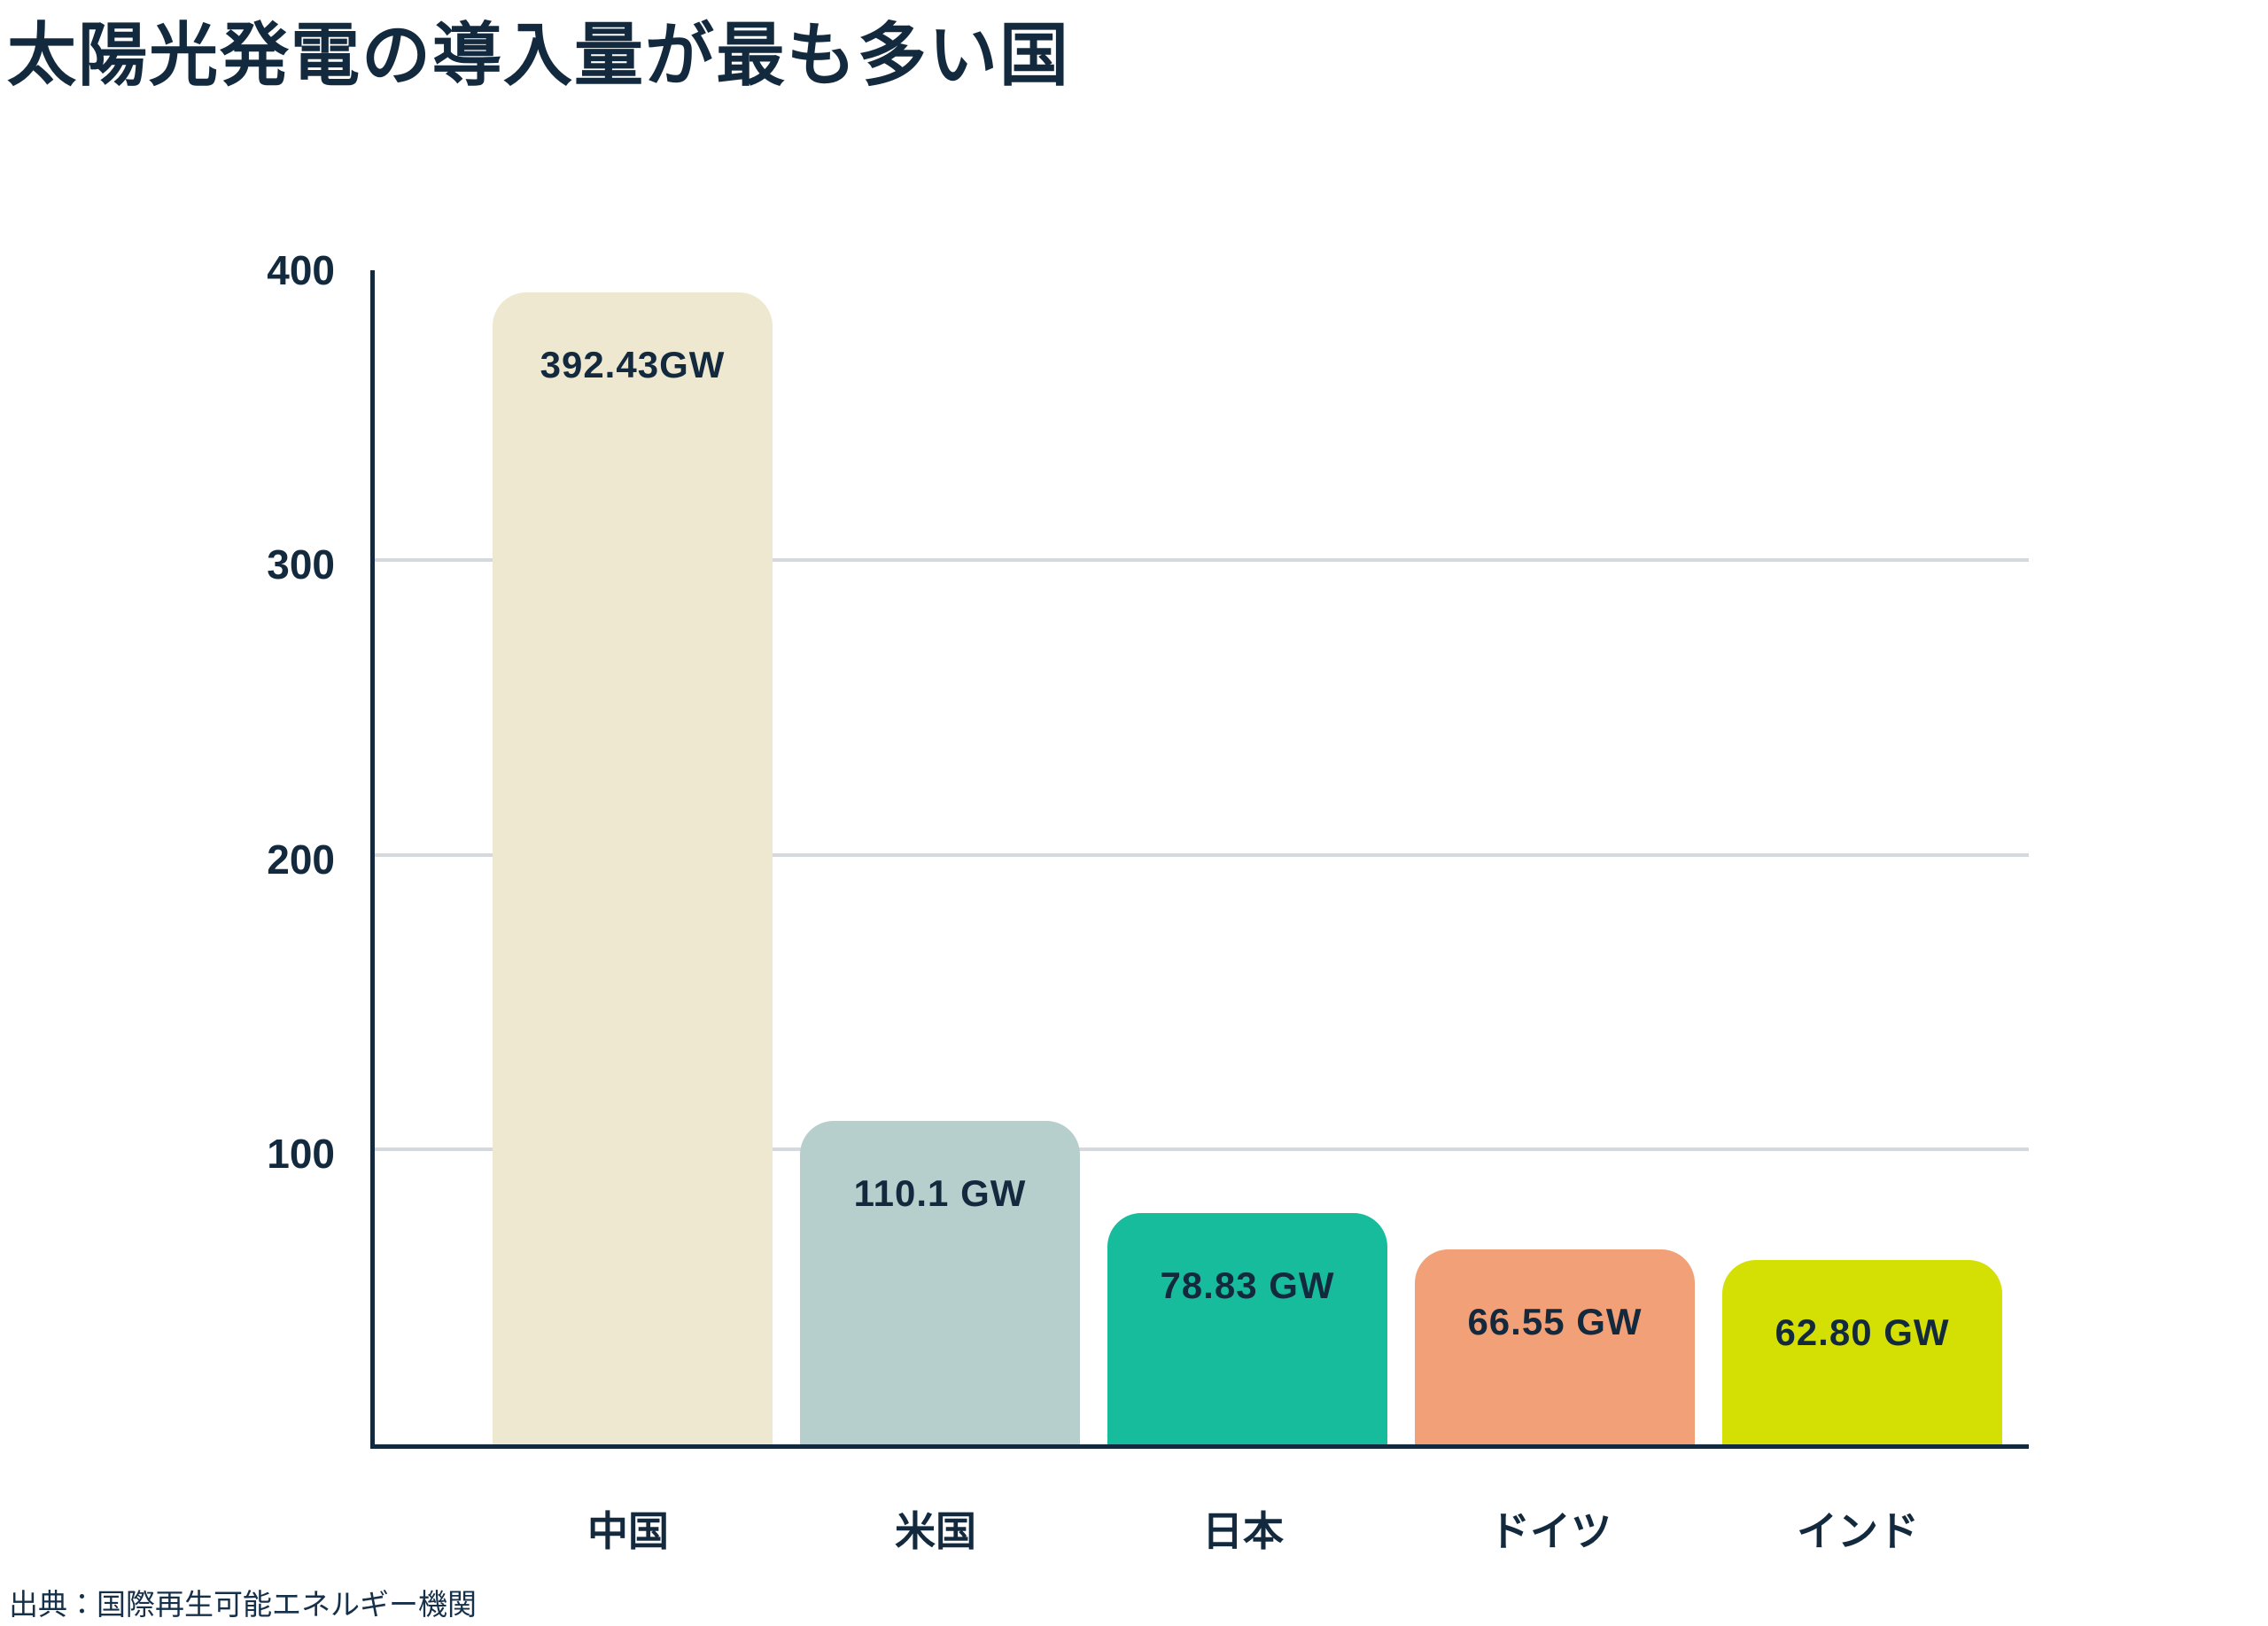 Image resolution: width=2268 pixels, height=1626 pixels. What do you see at coordinates (1550, 1531) in the screenshot?
I see `x-label-germany: ドイツ` at bounding box center [1550, 1531].